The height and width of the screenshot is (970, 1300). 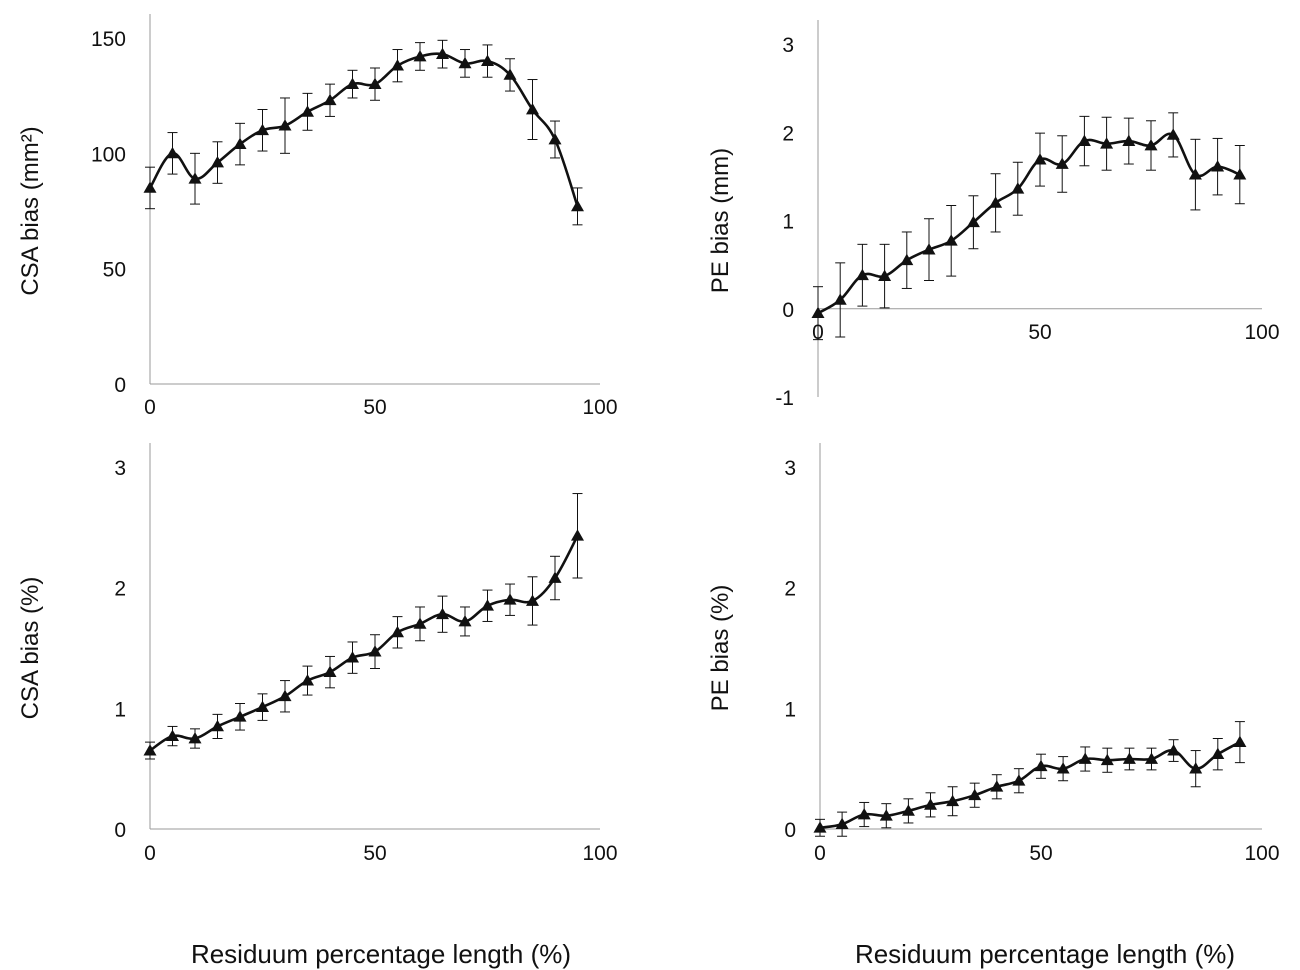 I want to click on series-line, so click(x=1029, y=223).